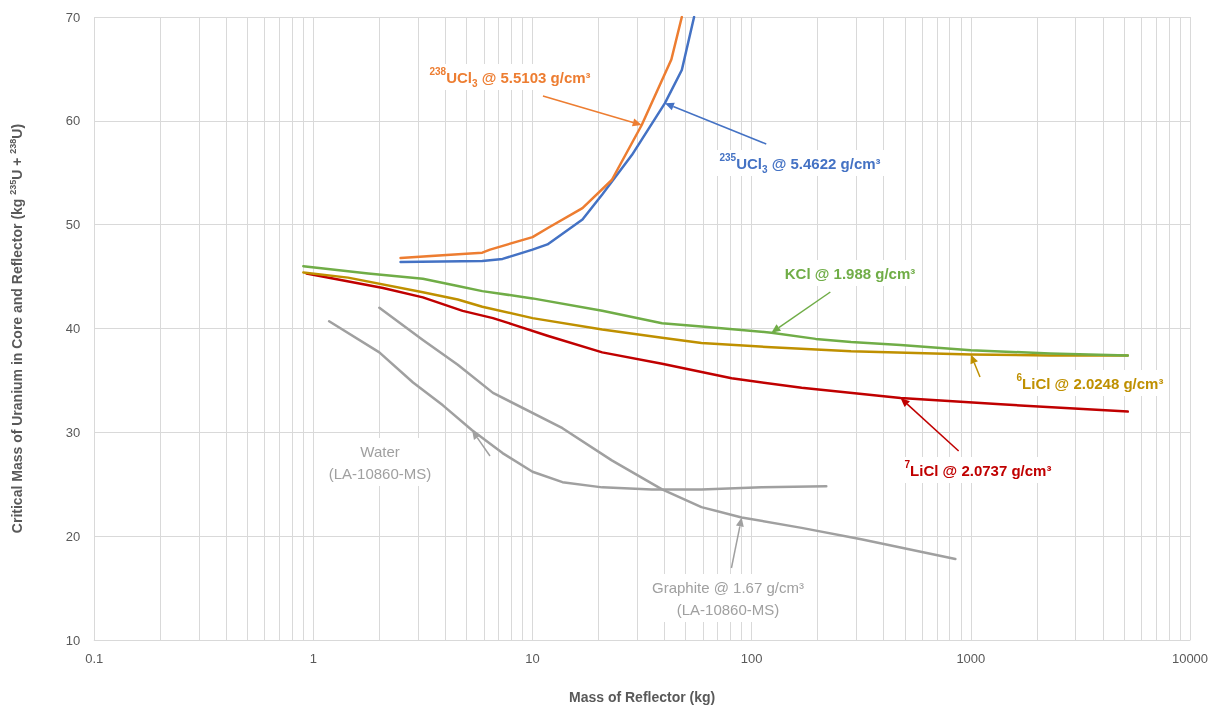 This screenshot has width=1225, height=714. Describe the element at coordinates (313, 658) in the screenshot. I see `x-tick-label: 1` at that location.